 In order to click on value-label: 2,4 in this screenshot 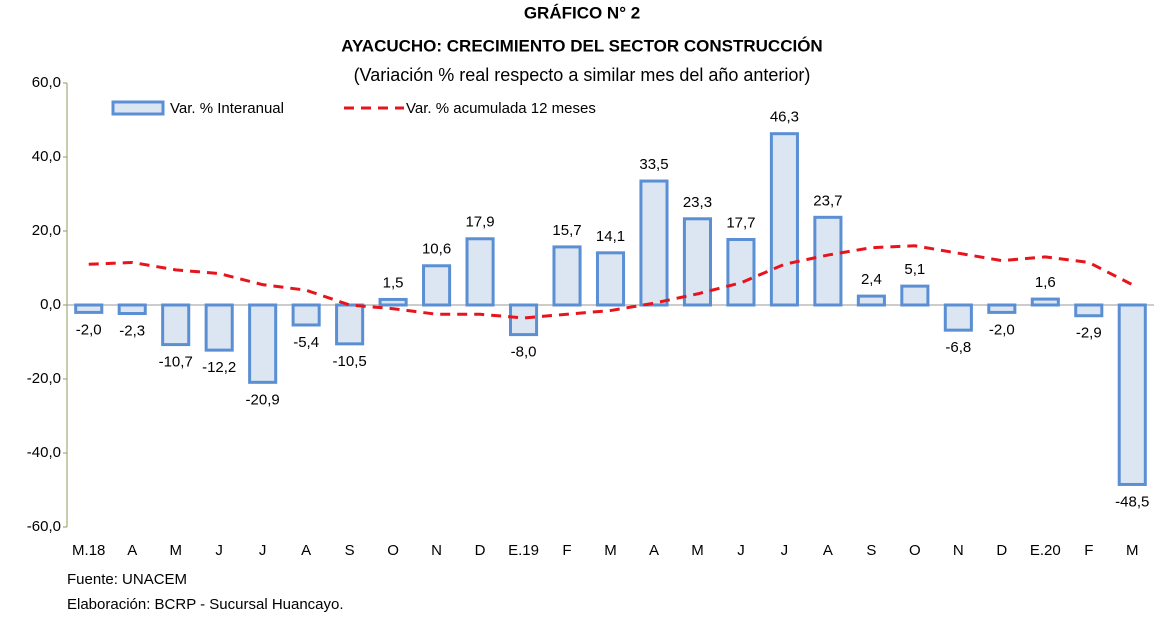, I will do `click(871, 279)`.